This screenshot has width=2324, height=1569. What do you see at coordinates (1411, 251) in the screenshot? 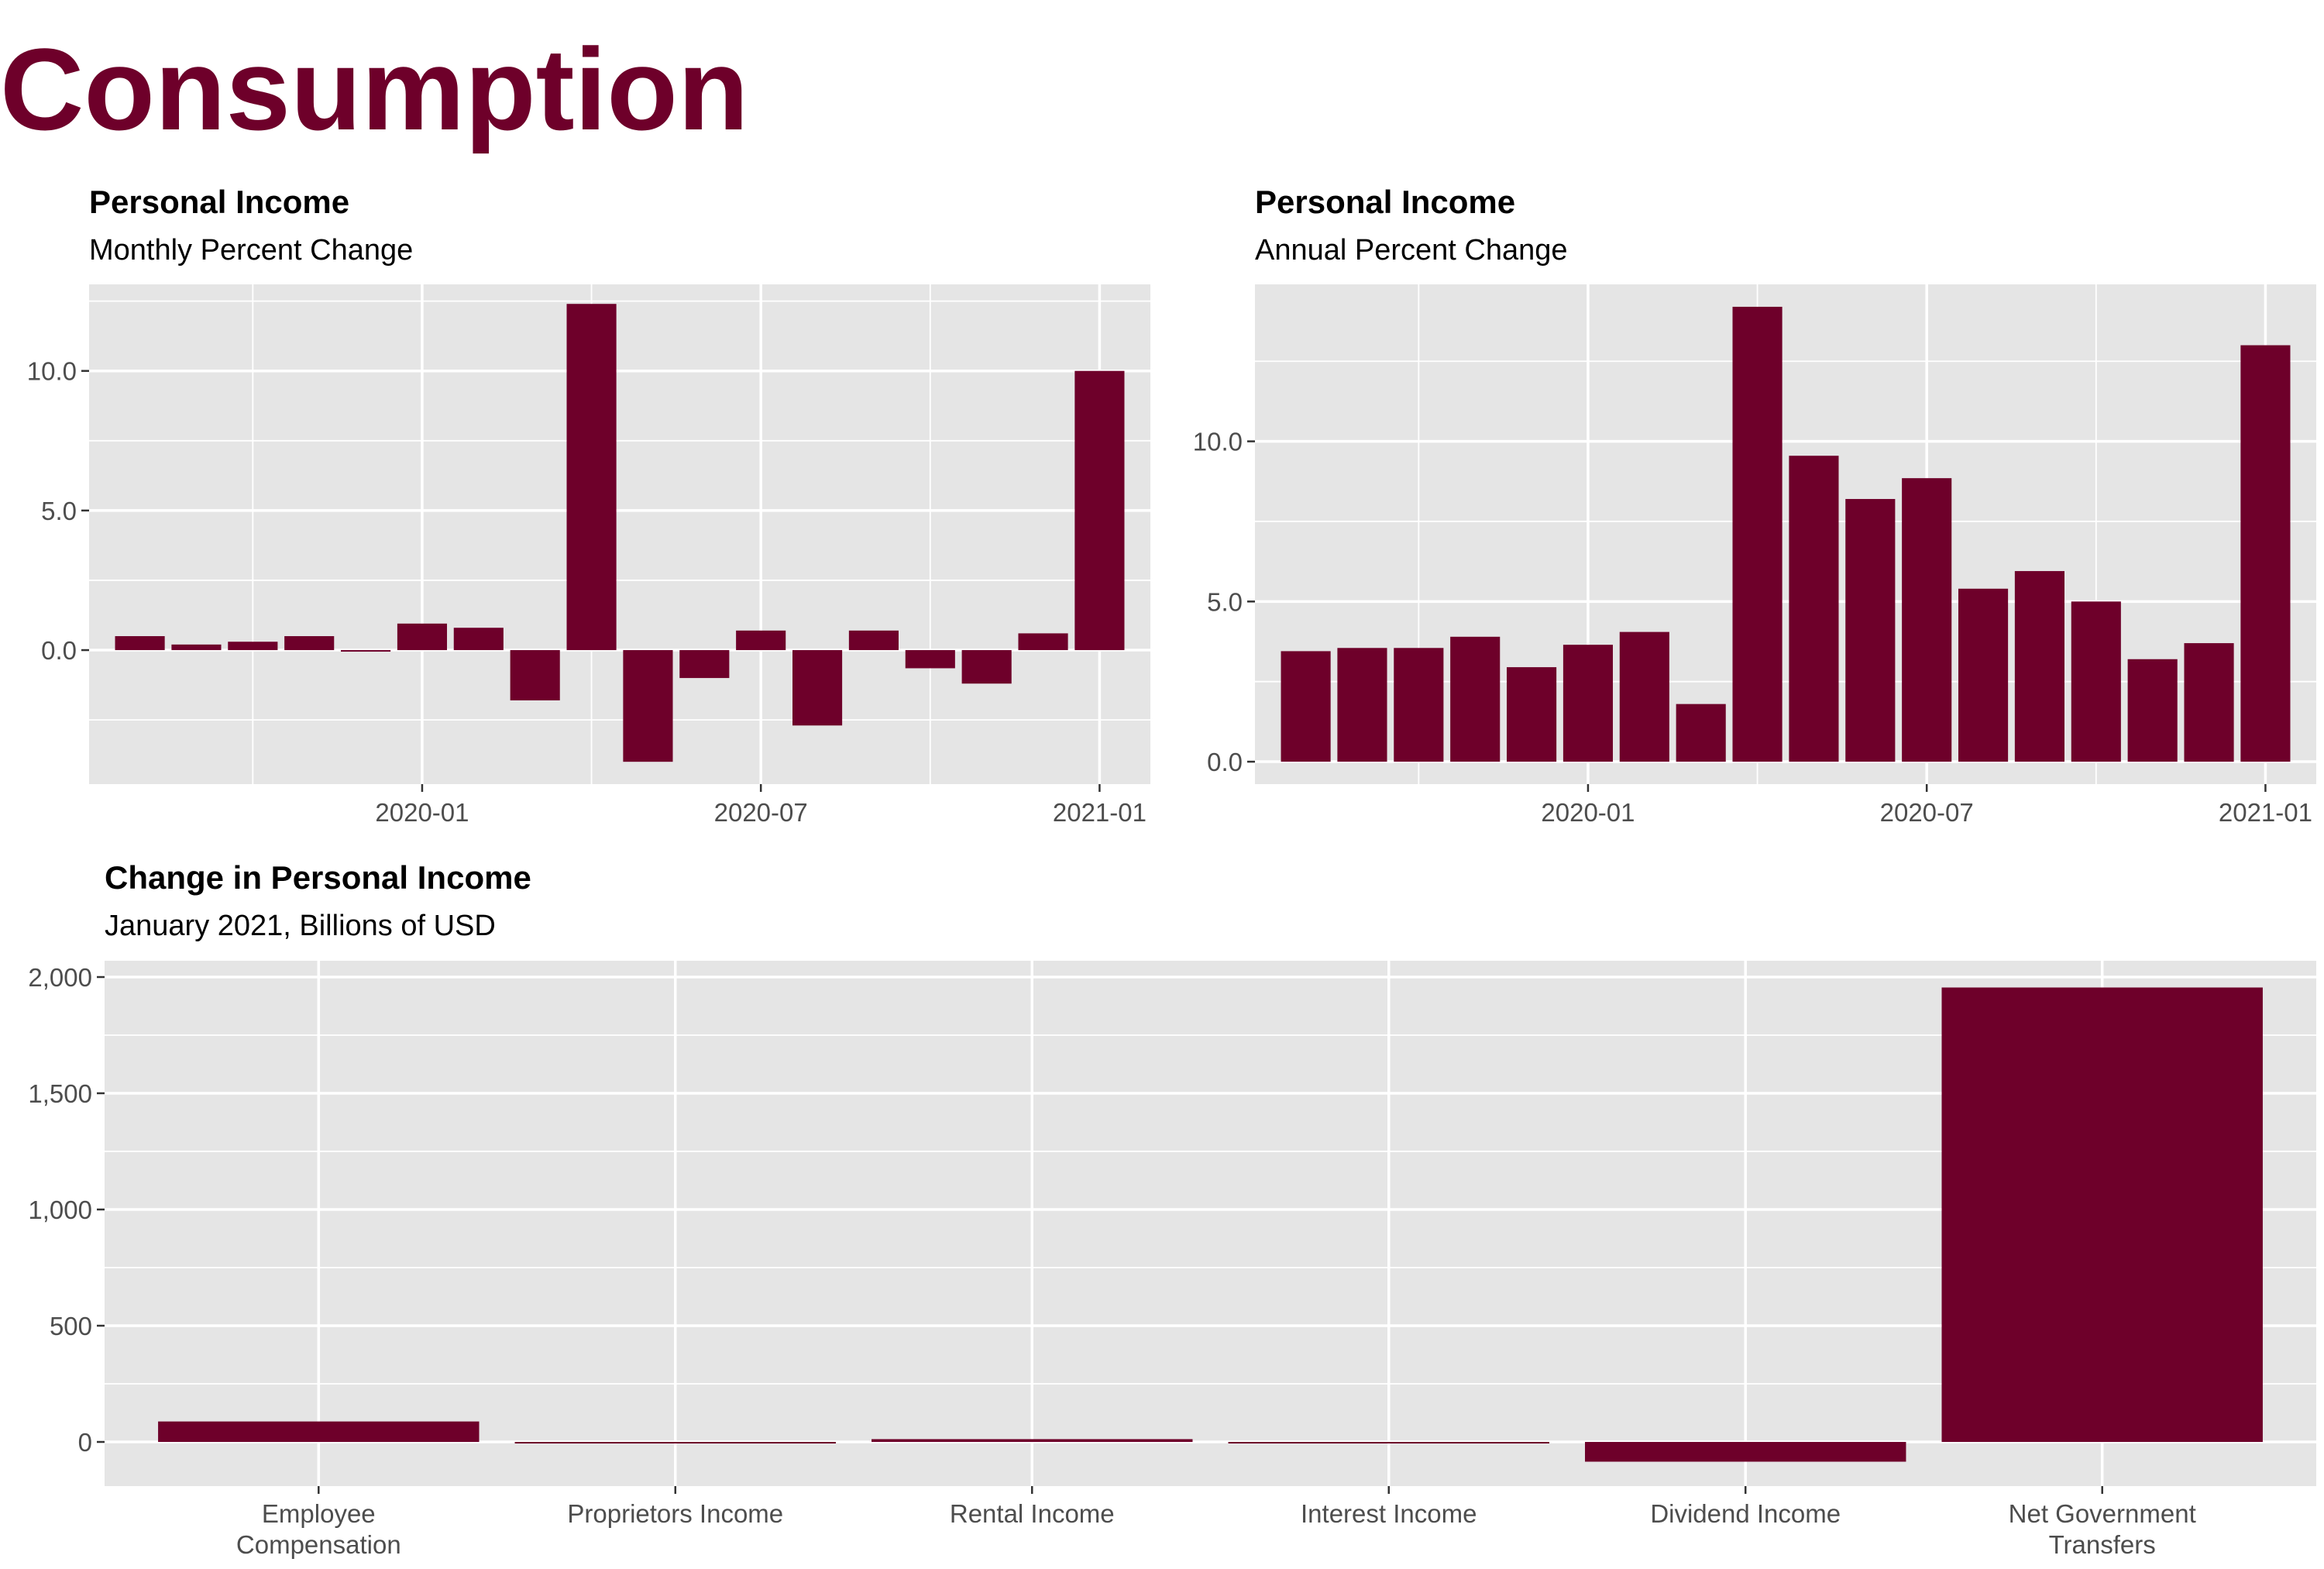
I see `chart-subtitle: Annual Percent Change` at bounding box center [1411, 251].